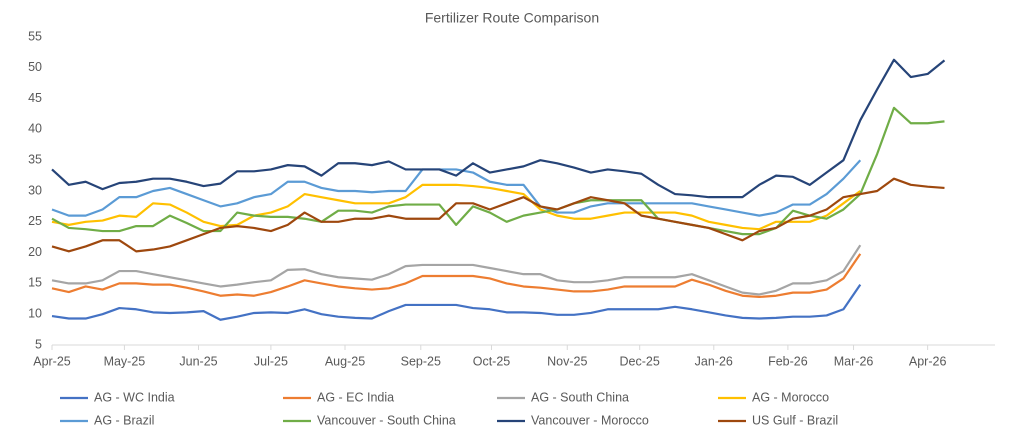 The height and width of the screenshot is (437, 1024). What do you see at coordinates (567, 361) in the screenshot?
I see `x-tick-label: Nov-25` at bounding box center [567, 361].